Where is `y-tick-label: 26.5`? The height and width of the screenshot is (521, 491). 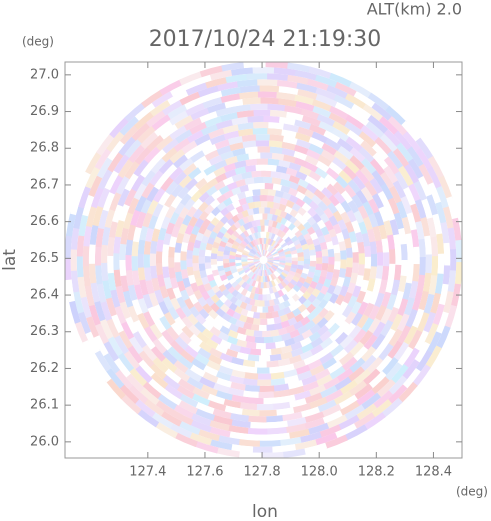 y-tick-label: 26.5 is located at coordinates (44, 258).